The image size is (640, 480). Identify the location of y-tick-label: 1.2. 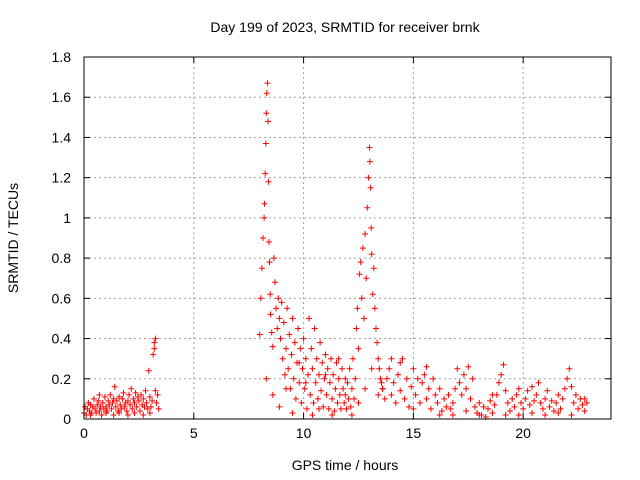
(62, 178).